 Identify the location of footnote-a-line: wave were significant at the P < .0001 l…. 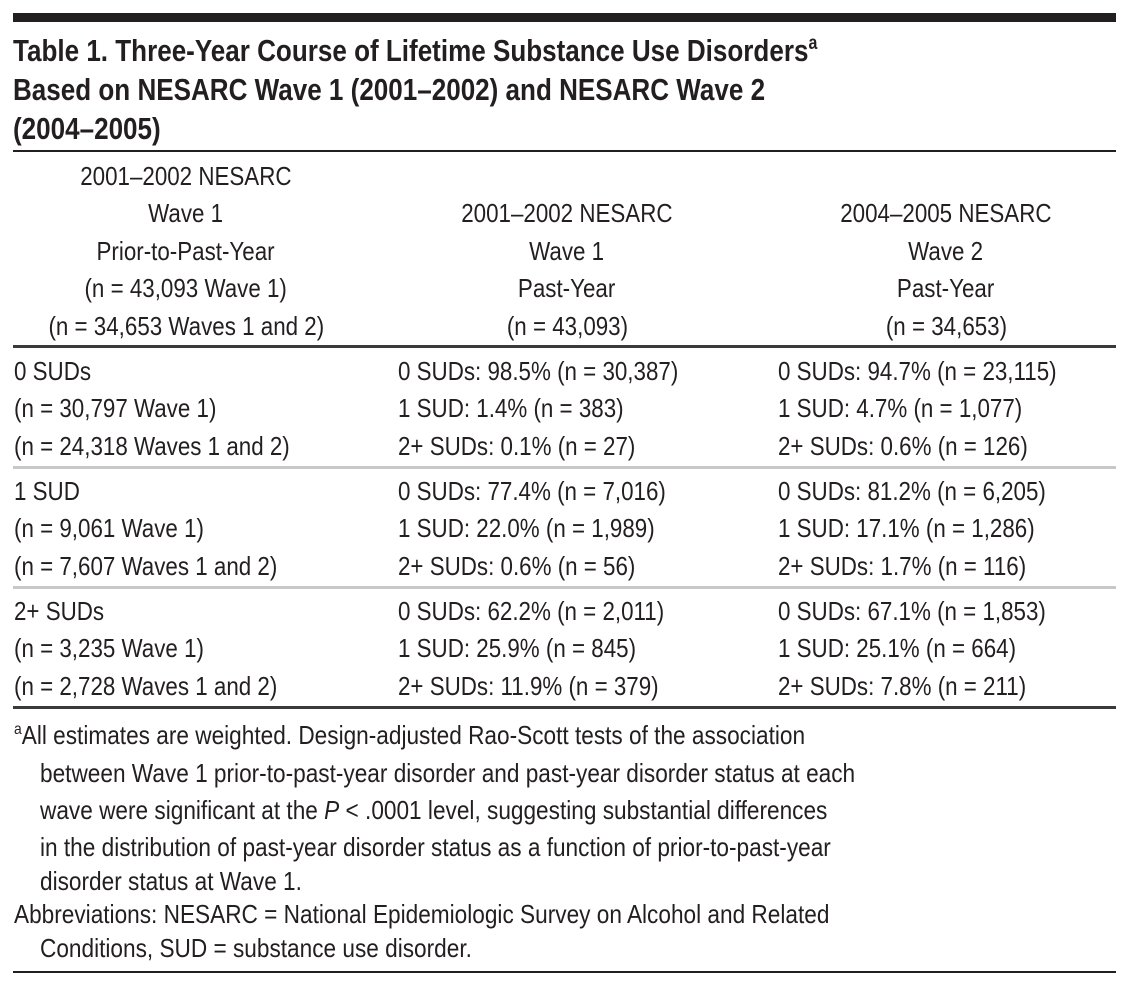
(492, 810).